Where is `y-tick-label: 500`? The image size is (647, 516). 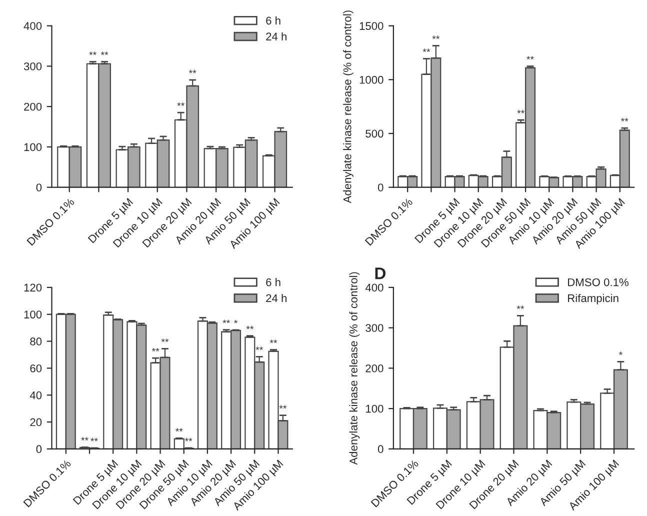 y-tick-label: 500 is located at coordinates (375, 134).